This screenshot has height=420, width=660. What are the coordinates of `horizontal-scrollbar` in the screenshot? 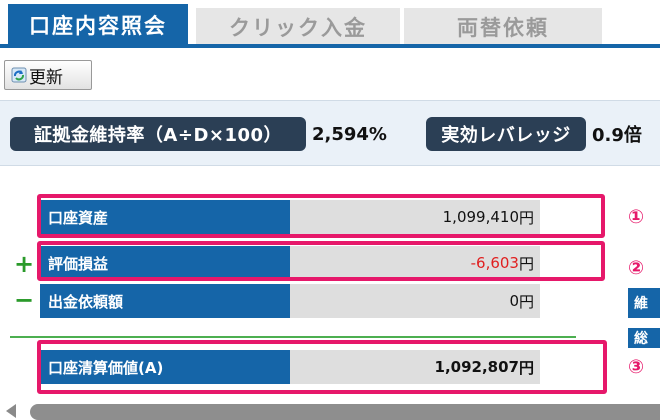 It's located at (330, 411).